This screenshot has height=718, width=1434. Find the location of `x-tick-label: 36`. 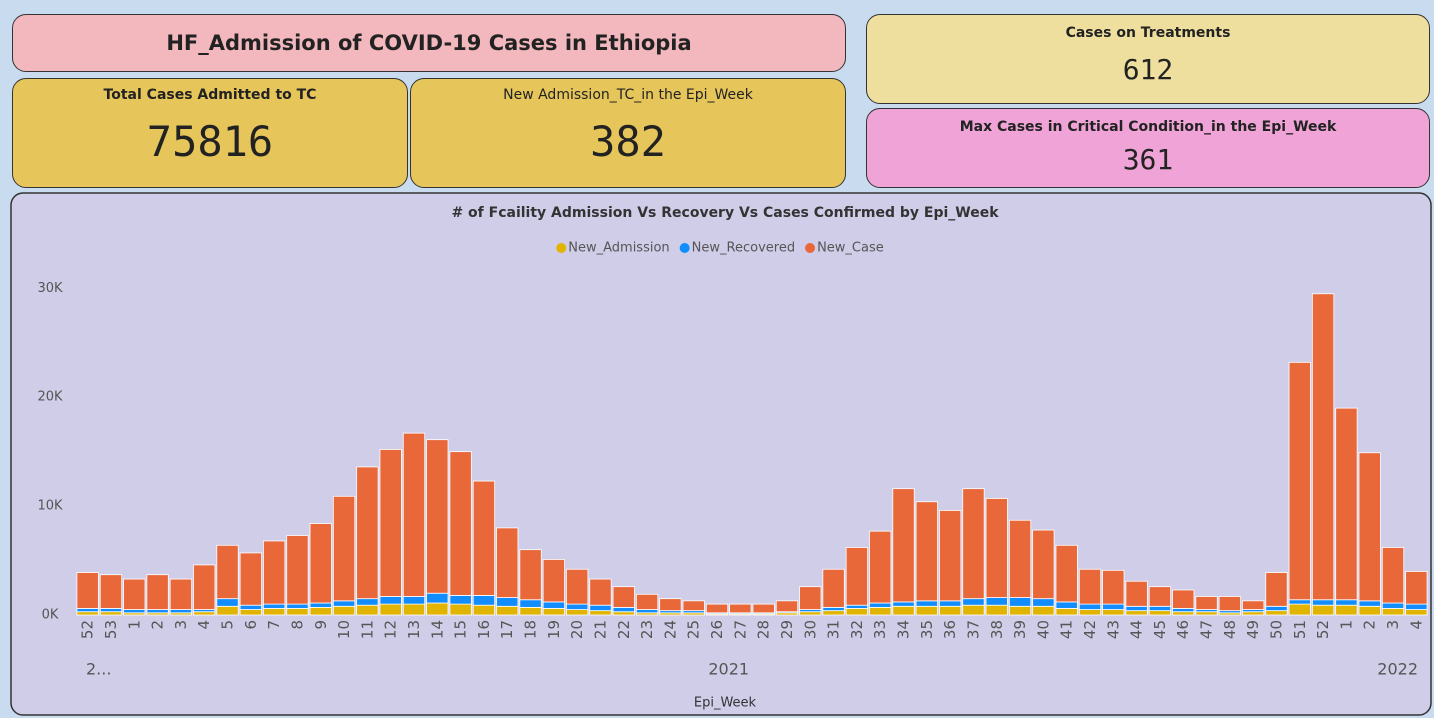

x-tick-label: 36 is located at coordinates (950, 629).